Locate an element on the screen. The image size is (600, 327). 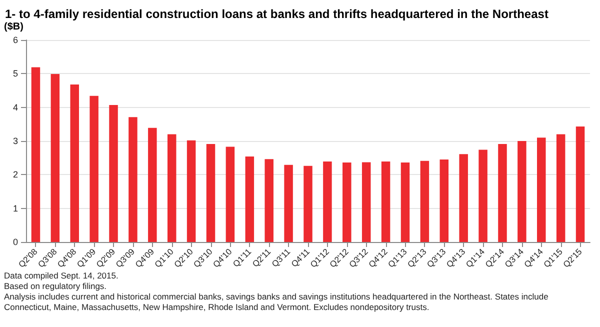
y-tick-label: 3 is located at coordinates (15, 141).